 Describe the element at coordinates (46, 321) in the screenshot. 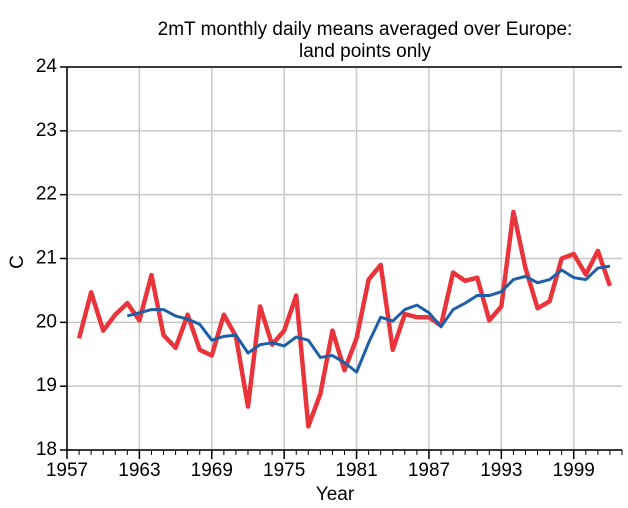

I see `y-tick-label: 20` at that location.